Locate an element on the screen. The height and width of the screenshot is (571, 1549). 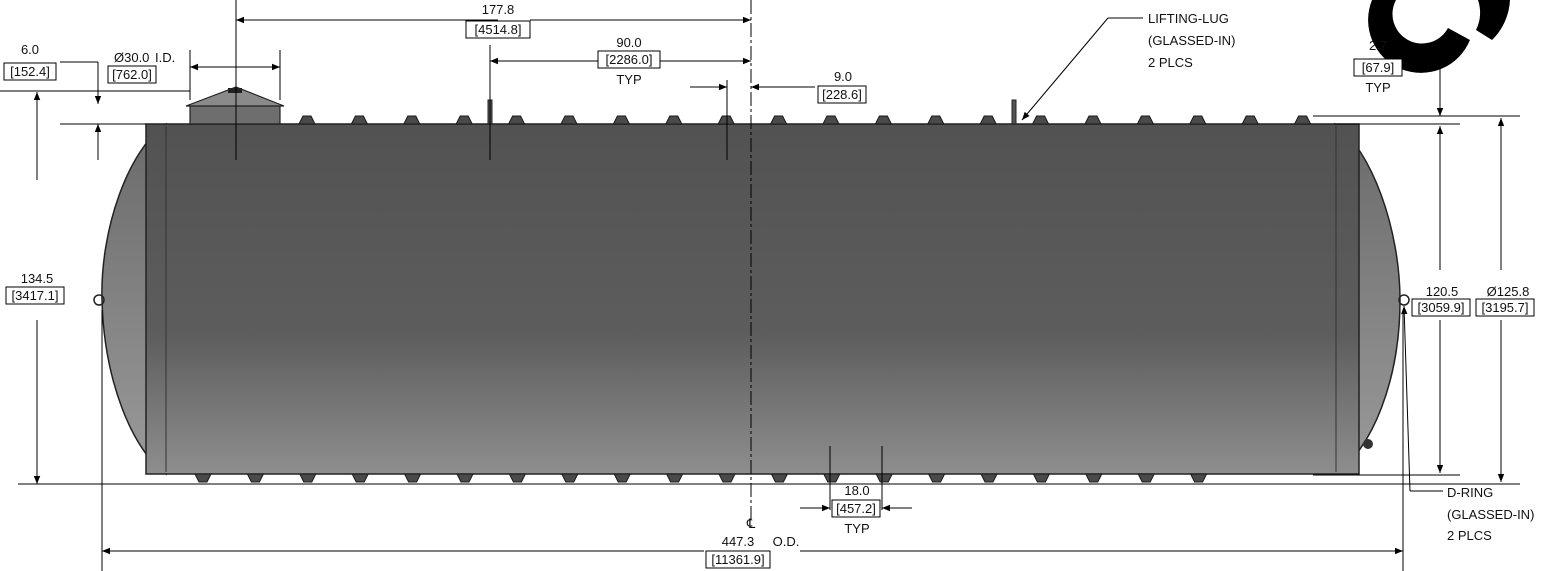
dim-inner-height: 120.5 [3059.9] is located at coordinates (1392, 301).